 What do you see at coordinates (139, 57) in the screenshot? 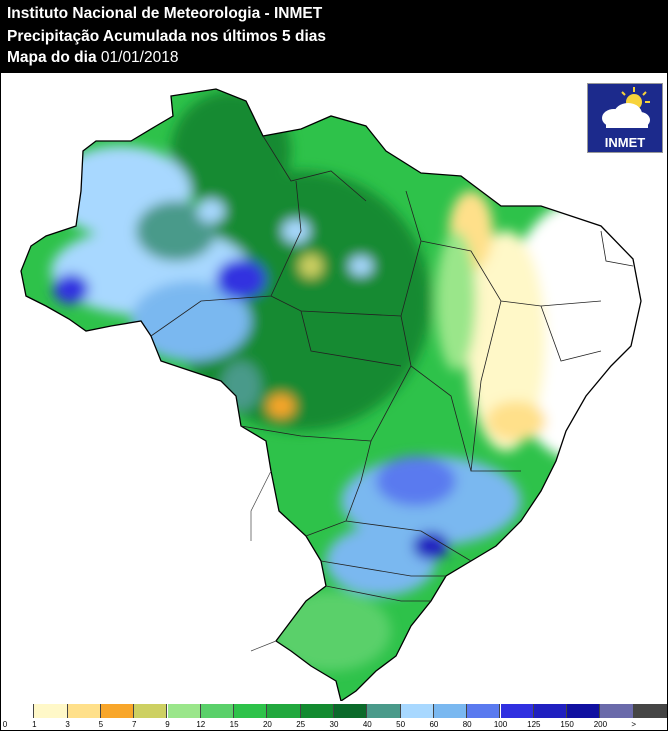
I see `map-date: 01/01/2018` at bounding box center [139, 57].